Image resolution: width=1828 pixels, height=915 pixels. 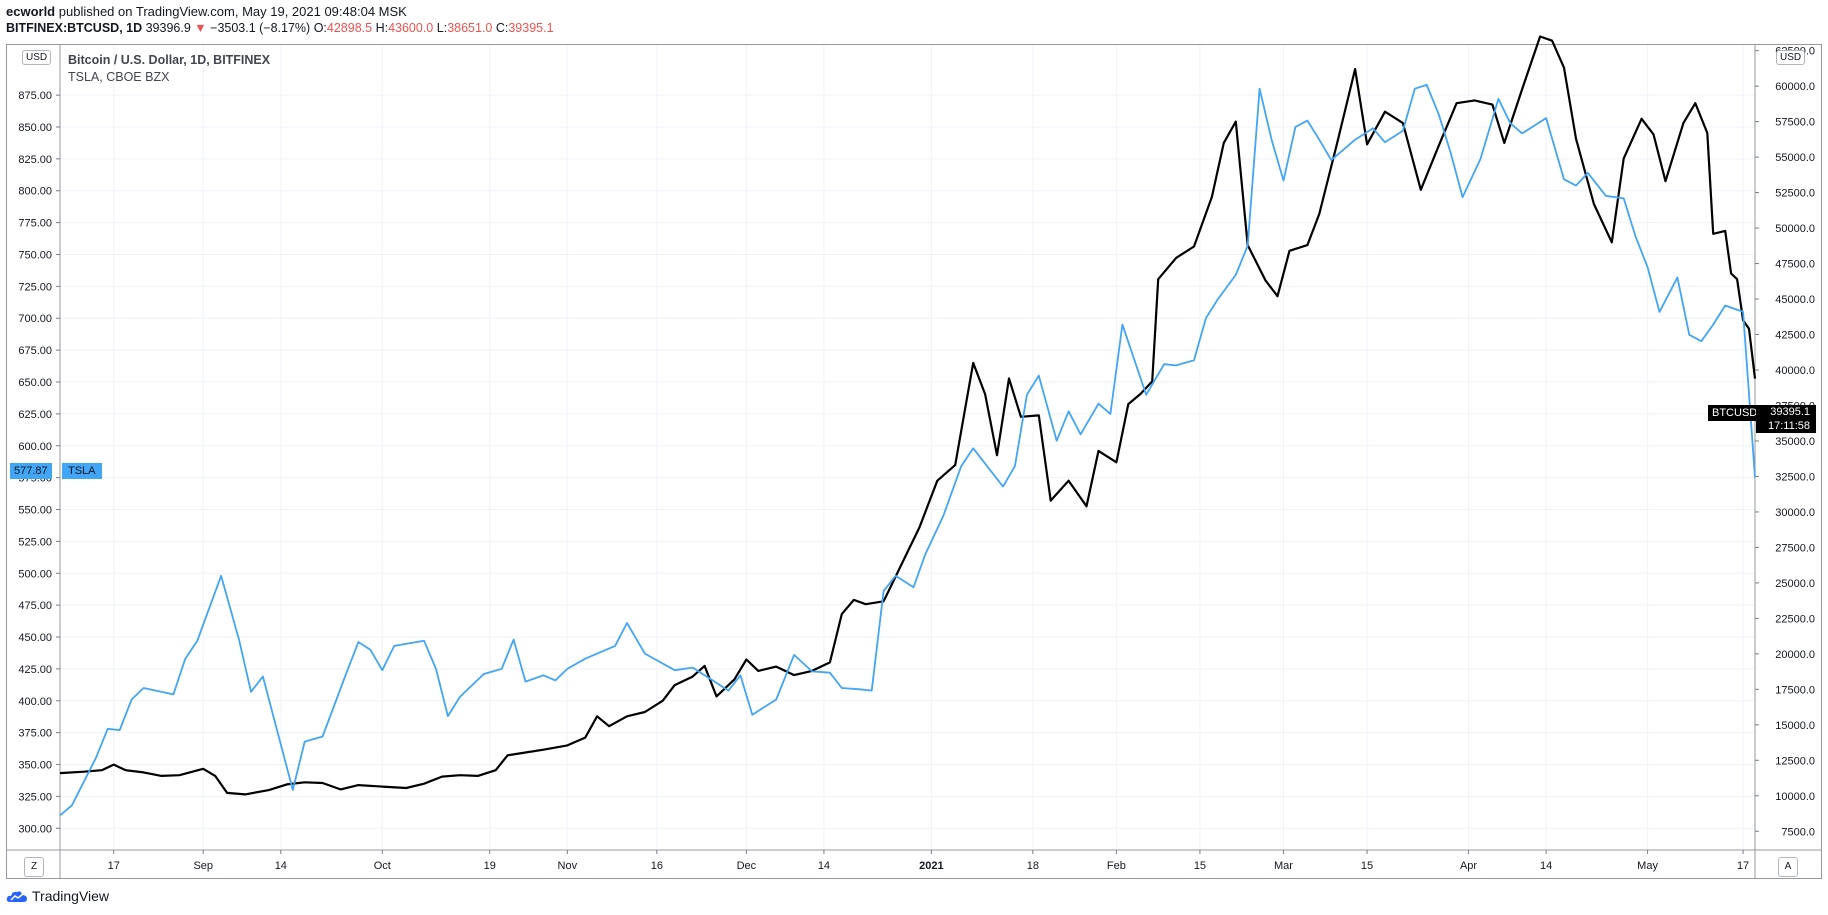 I want to click on left-tick-label: 725.00, so click(x=35, y=287).